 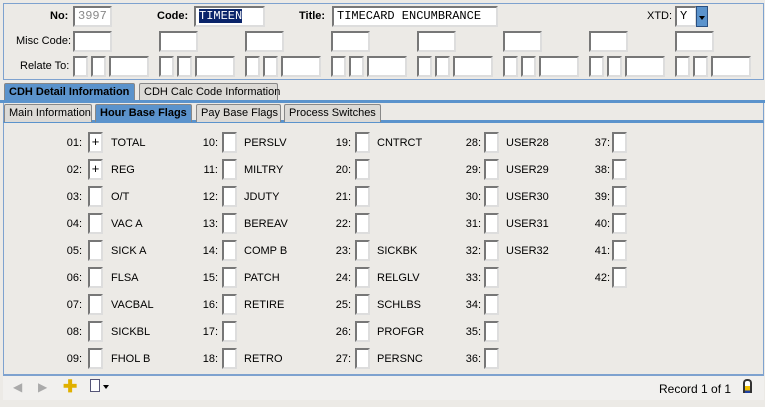 I want to click on tab-cdh-calc-code-information: CDH Calc Code Information, so click(x=209, y=92).